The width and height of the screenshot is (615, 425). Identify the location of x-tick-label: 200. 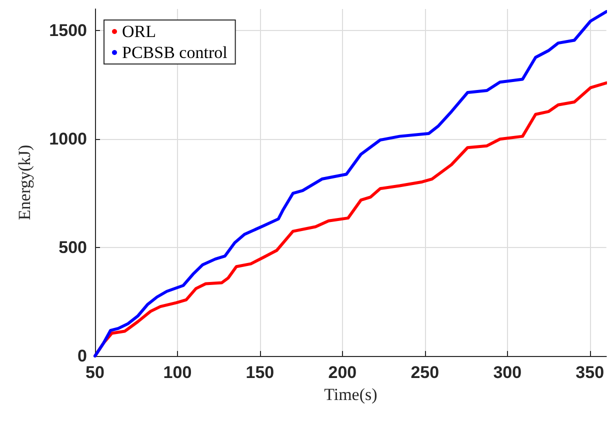
(342, 372).